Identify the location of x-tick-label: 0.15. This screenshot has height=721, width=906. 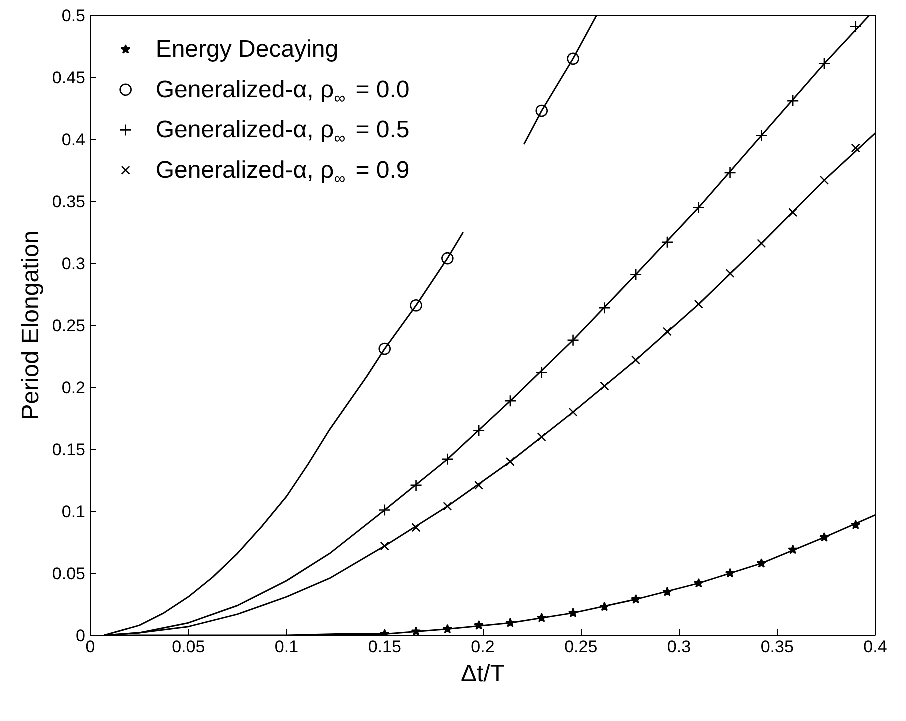
(385, 647).